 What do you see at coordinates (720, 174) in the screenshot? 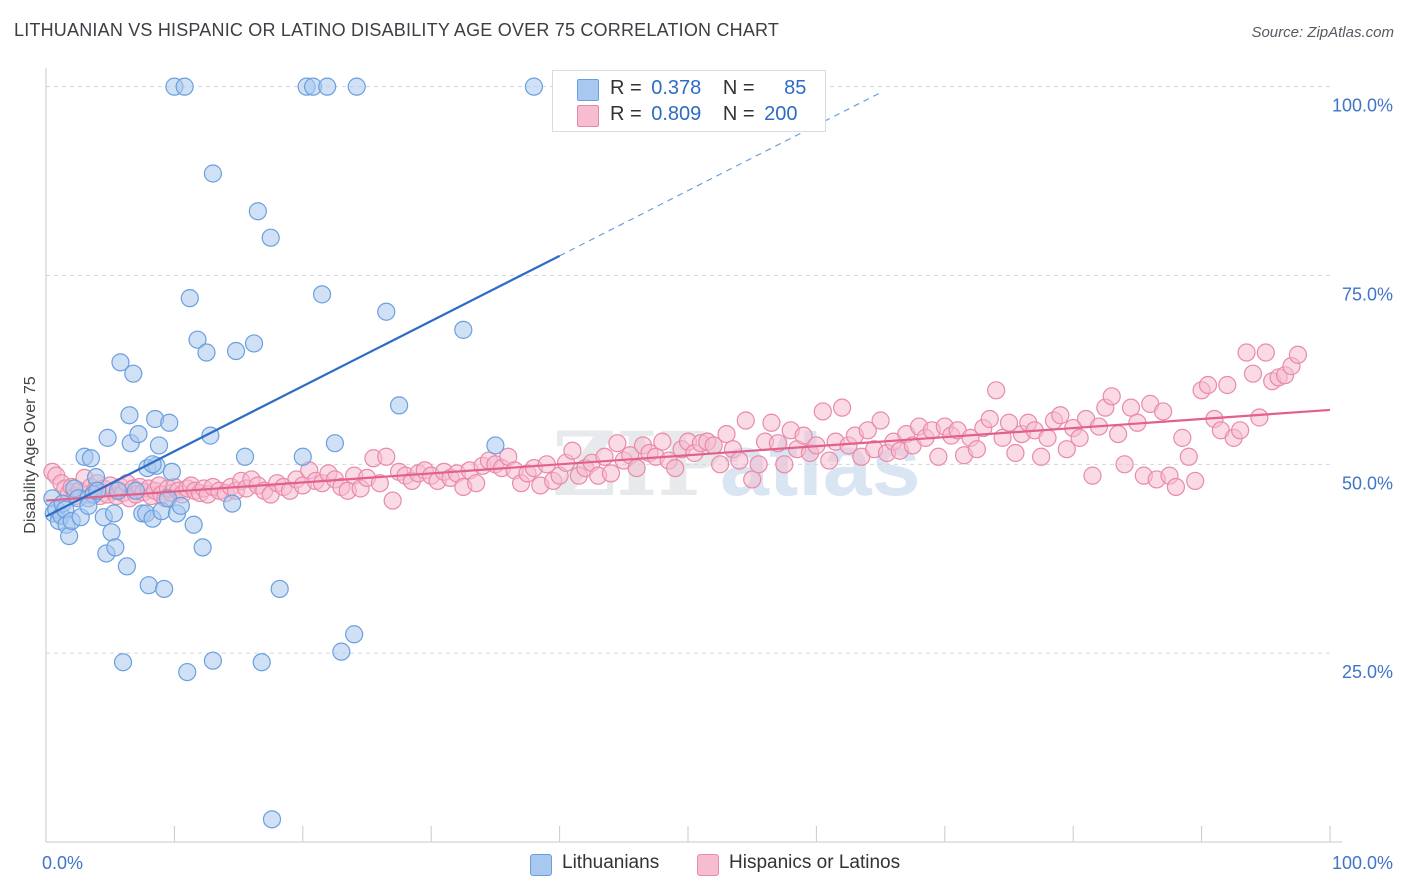
I see `lithuanian-trend-extension` at bounding box center [720, 174].